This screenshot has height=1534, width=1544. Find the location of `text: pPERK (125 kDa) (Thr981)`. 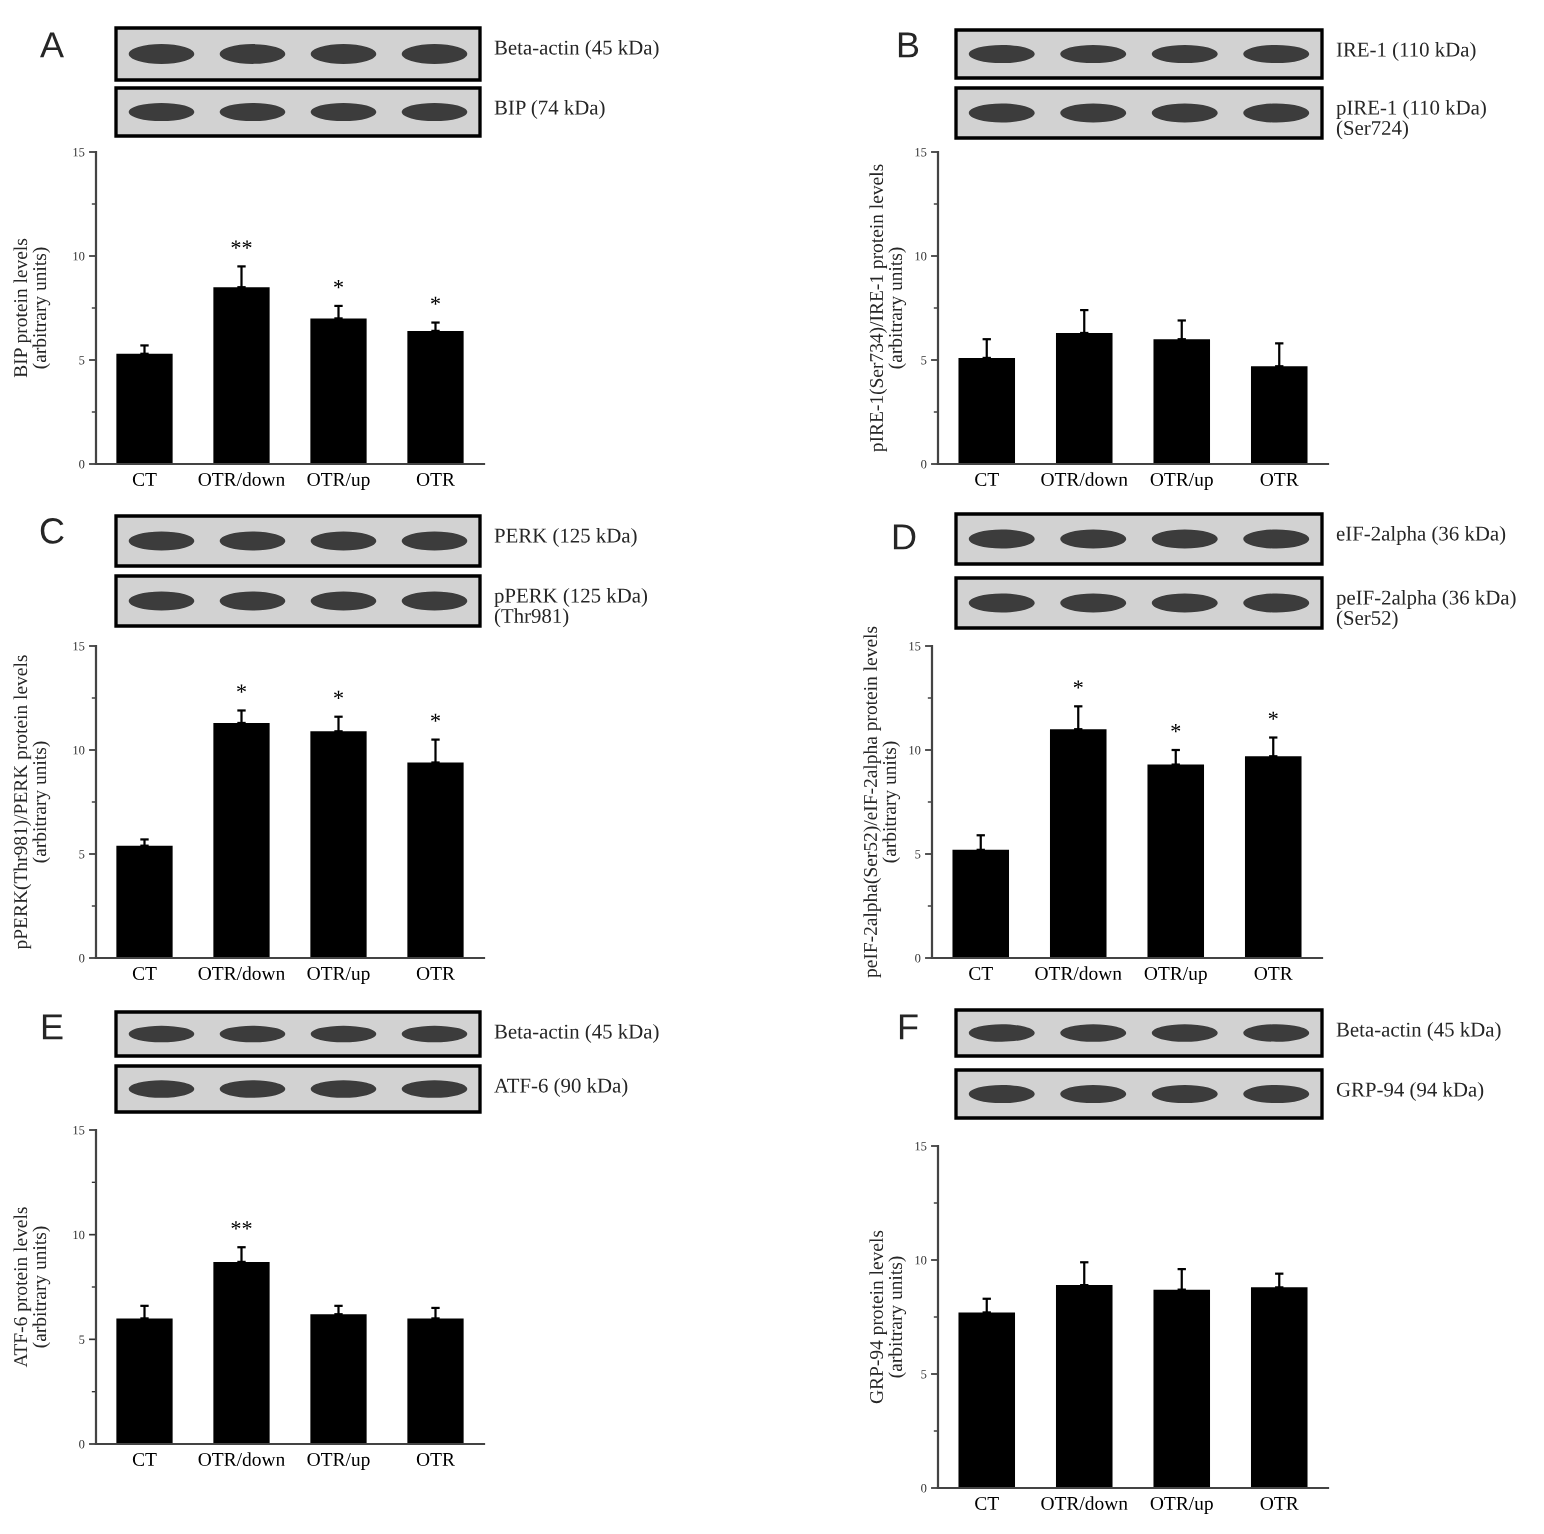

text: pPERK (125 kDa) (Thr981) is located at coordinates (570, 608).